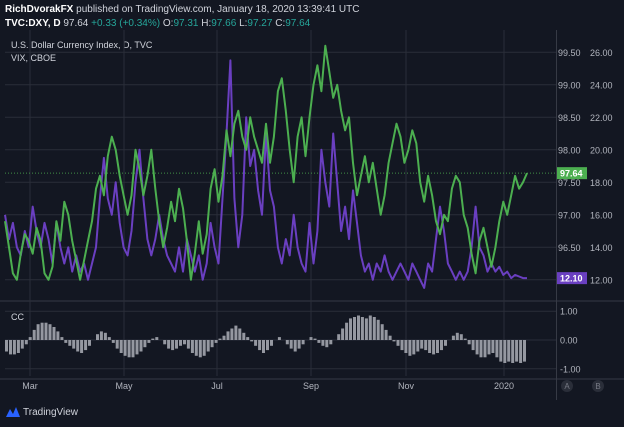  What do you see at coordinates (34, 58) in the screenshot?
I see `vix-series-label: VIX, CBOE` at bounding box center [34, 58].